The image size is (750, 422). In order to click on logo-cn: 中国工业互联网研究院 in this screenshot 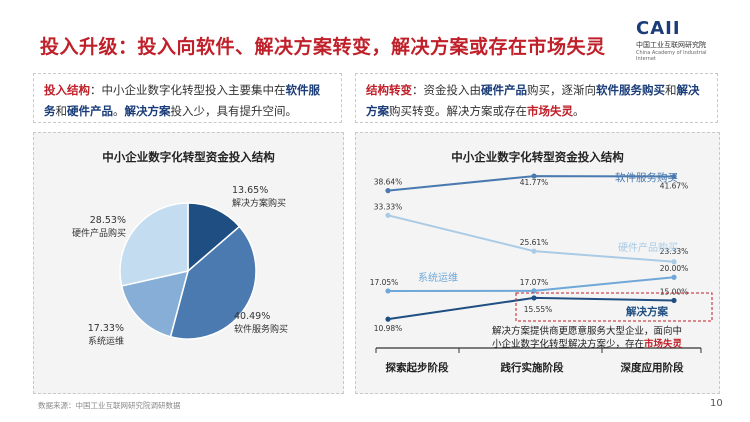, I will do `click(671, 45)`.